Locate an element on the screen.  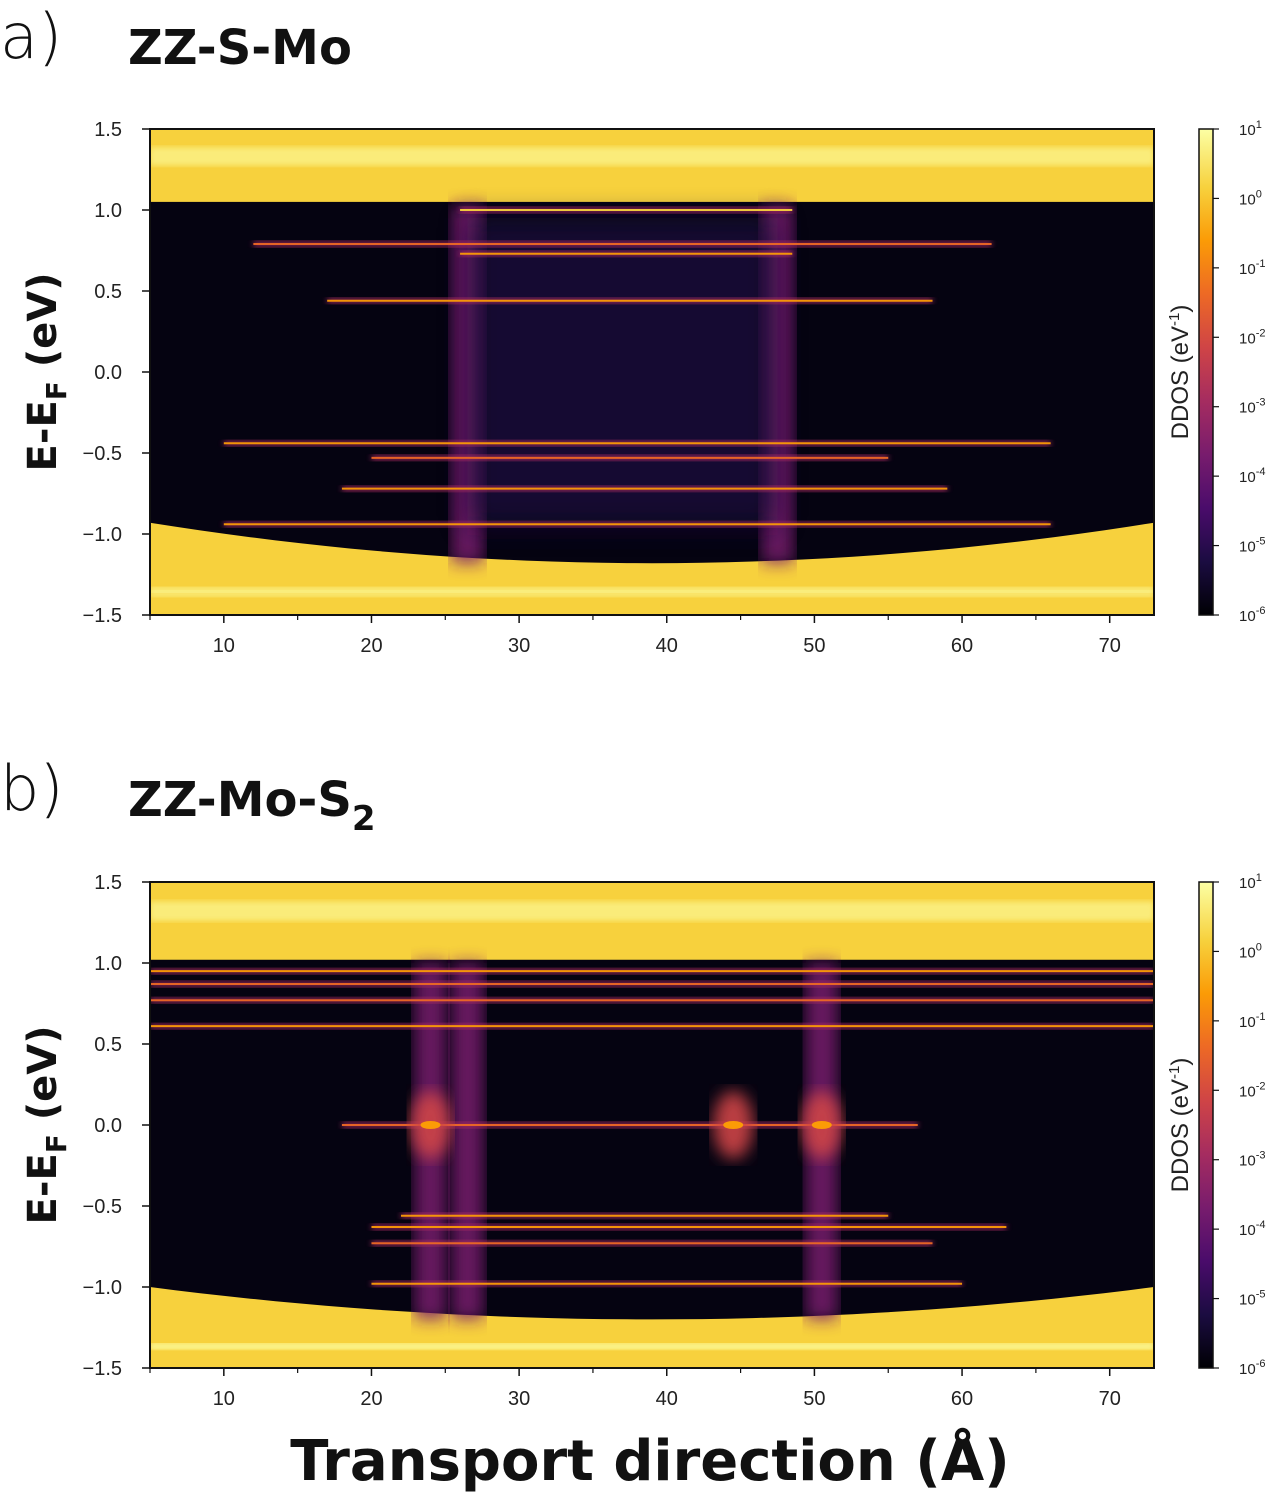
panel-a-cbtick-label-0: 10¹ is located at coordinates (1250, 129).